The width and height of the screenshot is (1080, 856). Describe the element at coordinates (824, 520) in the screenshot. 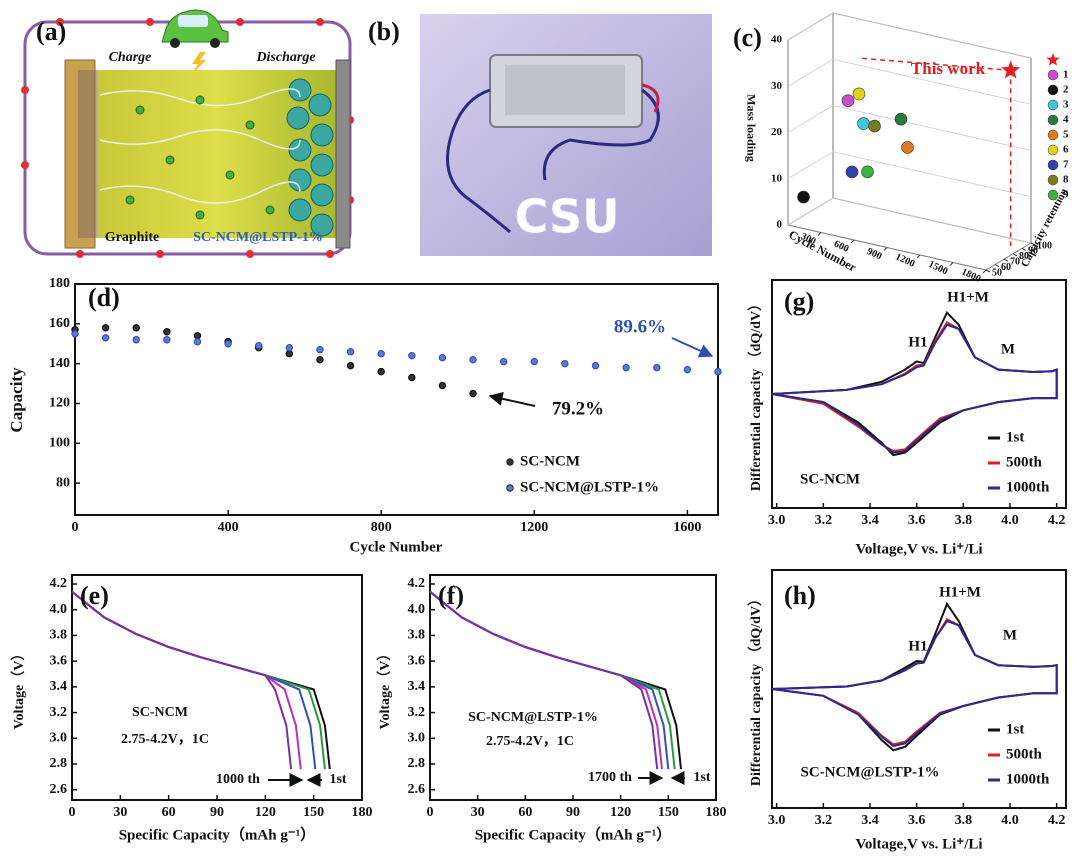

I see `x-tick-label: 3.2` at that location.